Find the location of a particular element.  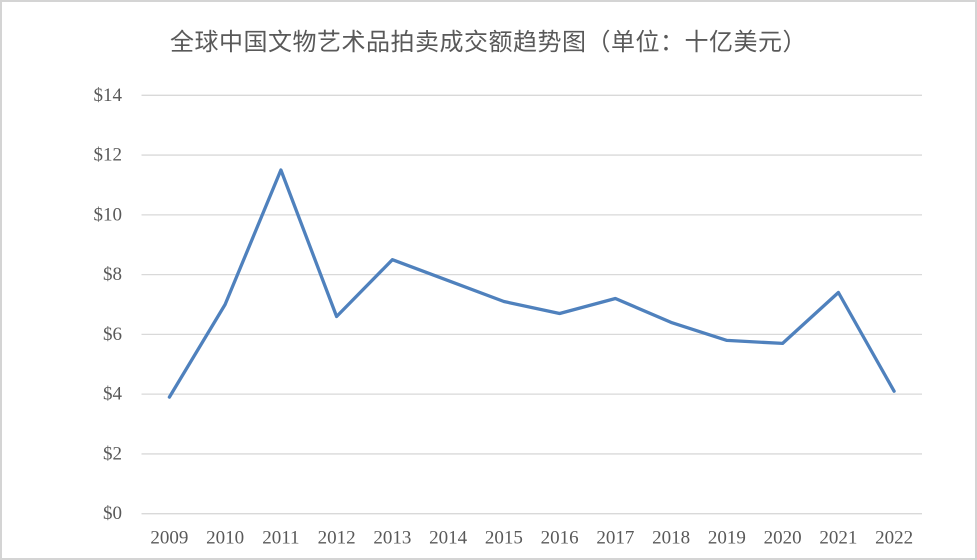

x-axis-tick-label: 2011 is located at coordinates (280, 538).